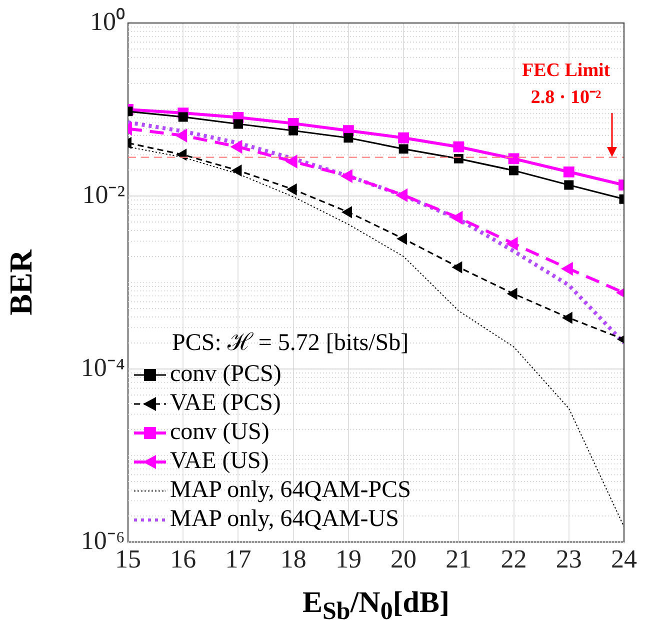  What do you see at coordinates (569, 559) in the screenshot?
I see `x-tick-label: 23` at bounding box center [569, 559].